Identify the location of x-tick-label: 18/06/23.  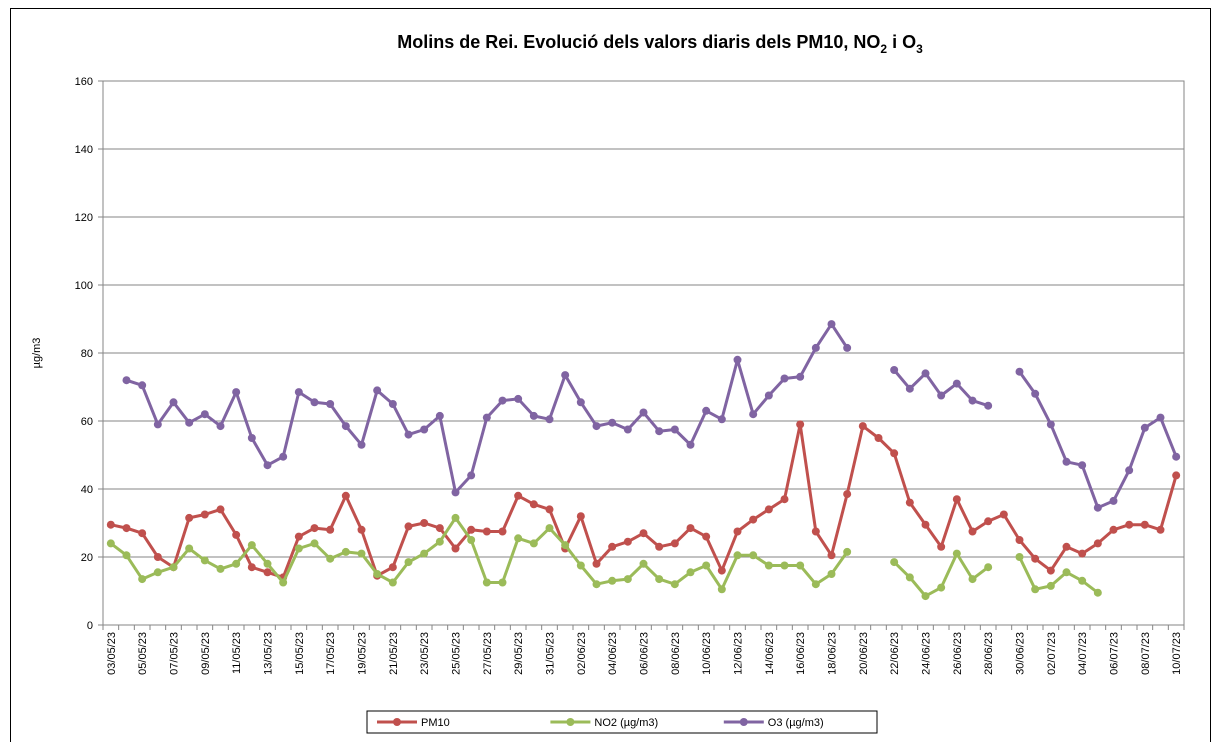
(833, 653).